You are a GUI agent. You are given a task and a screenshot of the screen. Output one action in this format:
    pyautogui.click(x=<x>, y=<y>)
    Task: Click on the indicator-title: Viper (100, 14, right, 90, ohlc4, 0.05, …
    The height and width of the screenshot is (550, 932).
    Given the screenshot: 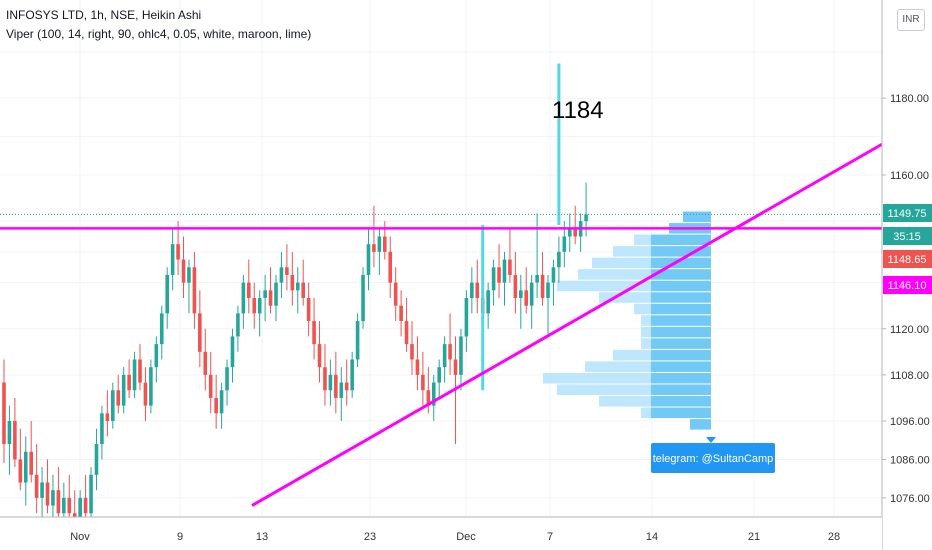 What is the action you would take?
    pyautogui.click(x=159, y=34)
    